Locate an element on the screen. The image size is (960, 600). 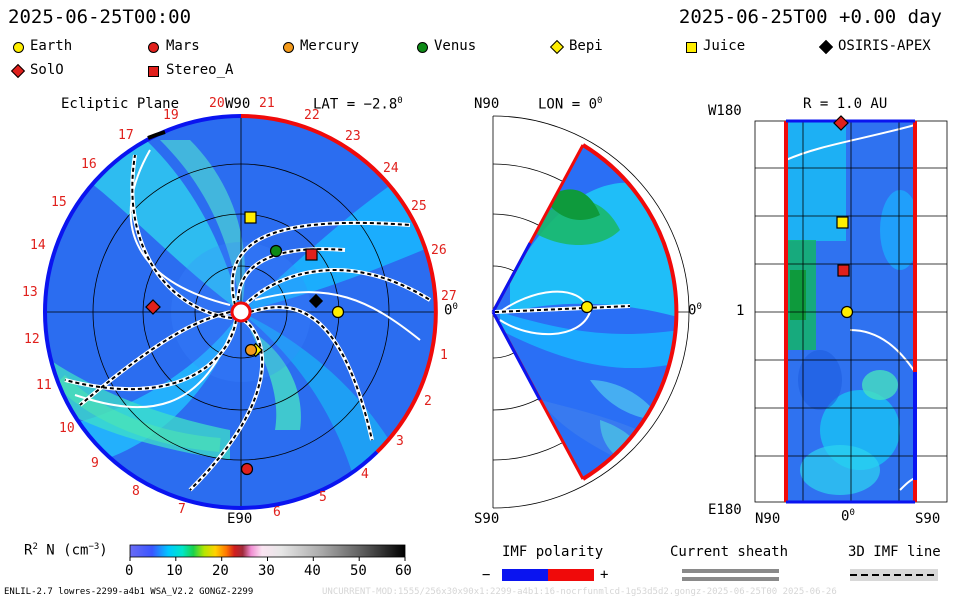
carrington-tick: 21 is located at coordinates (267, 103).